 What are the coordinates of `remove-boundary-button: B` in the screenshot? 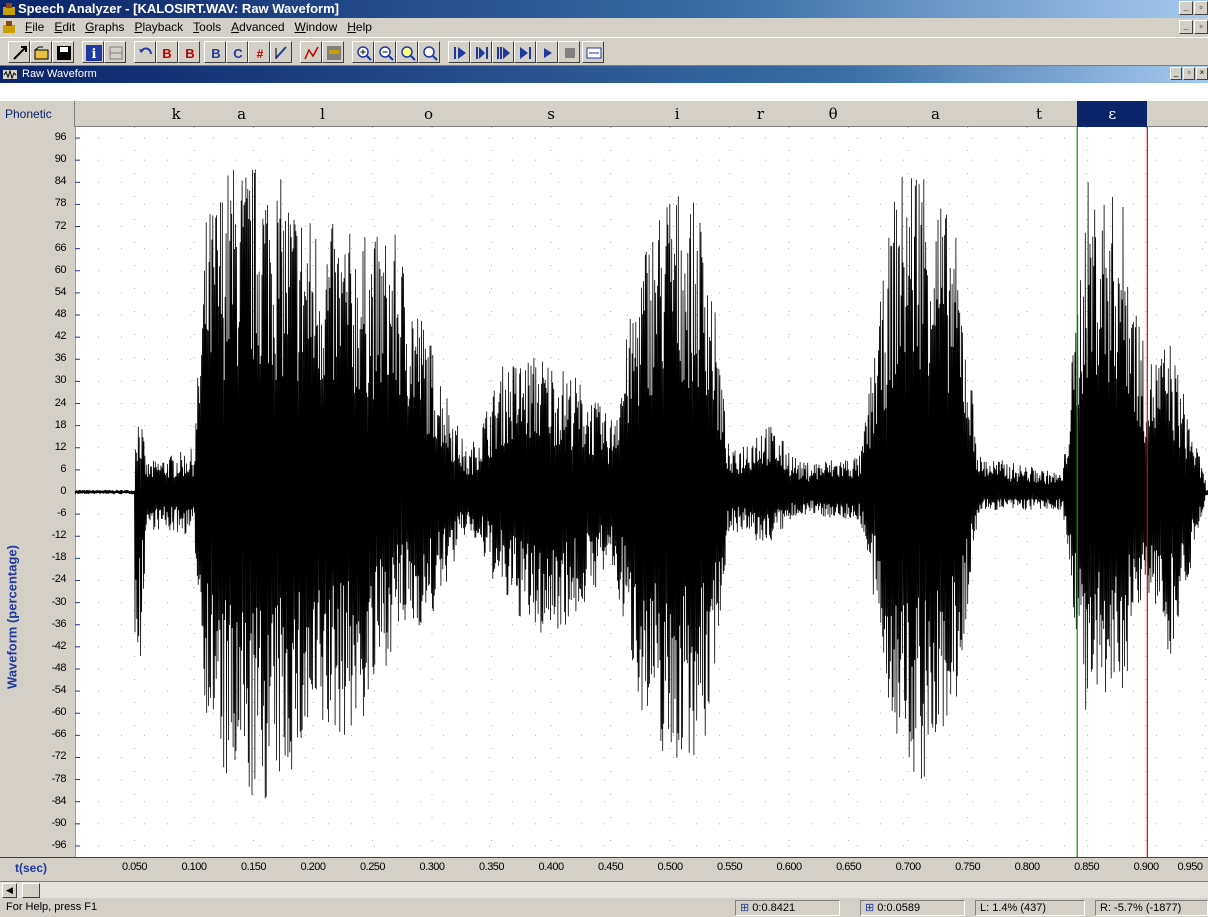 It's located at (189, 52).